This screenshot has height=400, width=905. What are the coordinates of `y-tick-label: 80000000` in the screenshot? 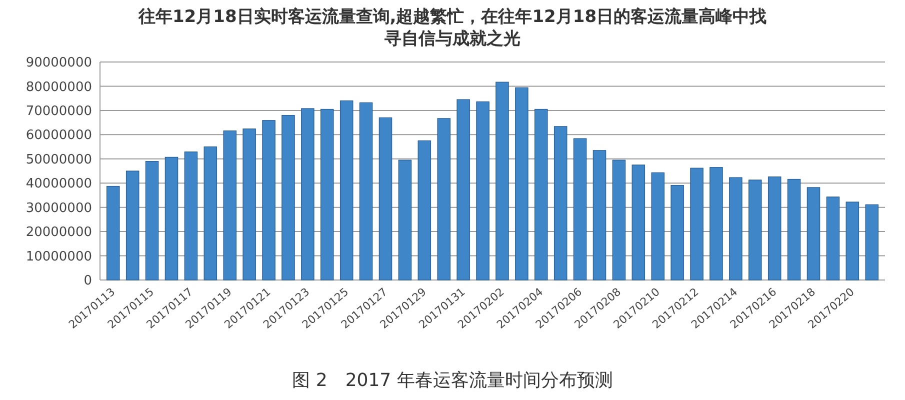 It's located at (59, 87).